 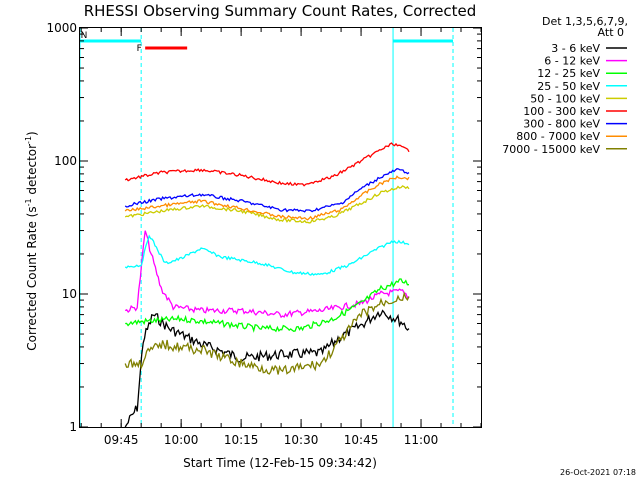 What do you see at coordinates (598, 472) in the screenshot?
I see `timestamp: 26-Oct-2021 07:18` at bounding box center [598, 472].